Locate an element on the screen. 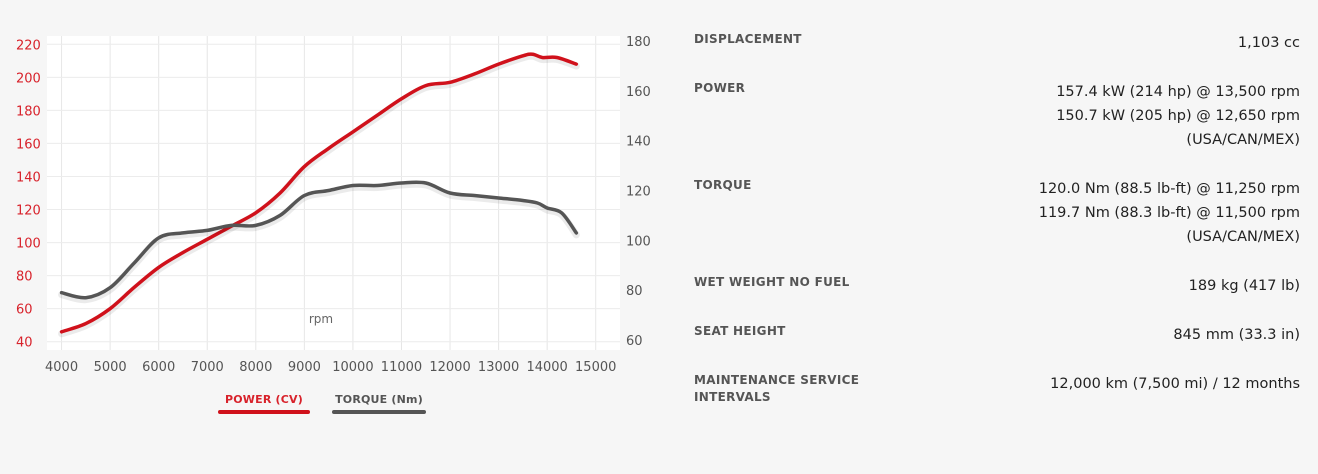  spec-value: 189 kg (417 lb) is located at coordinates (1110, 286).